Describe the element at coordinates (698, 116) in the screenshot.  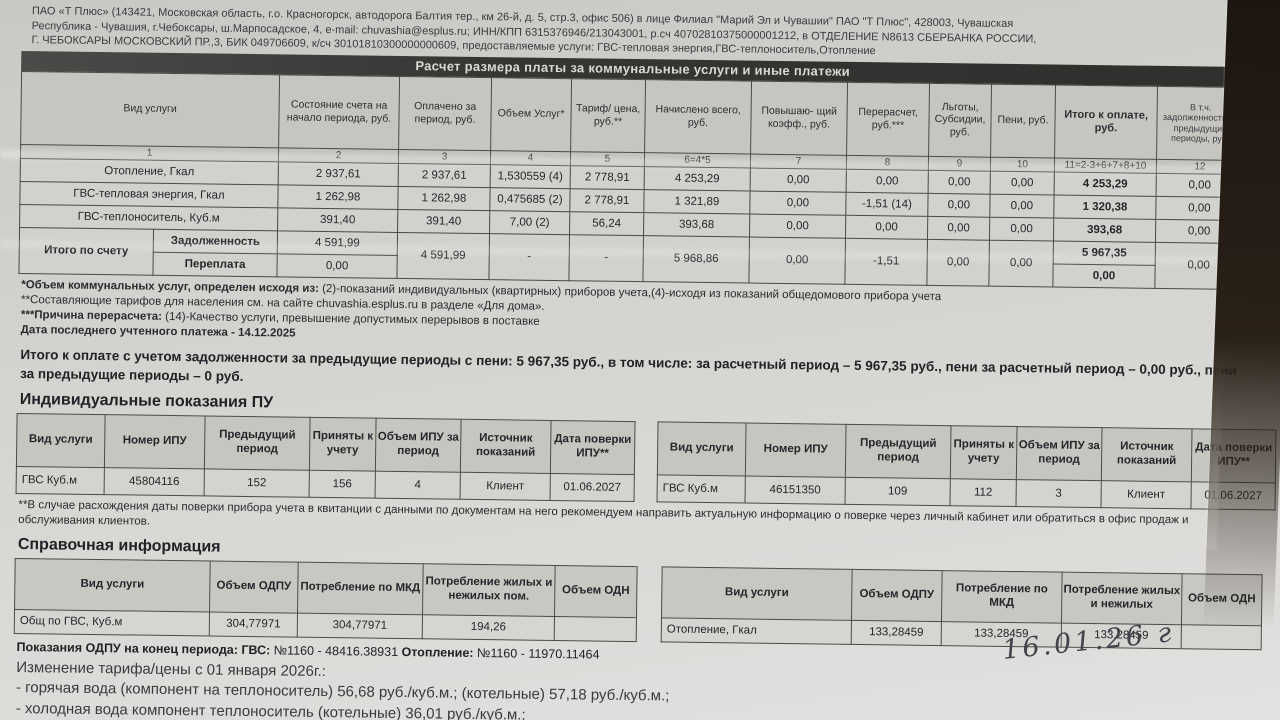
I see `col-accrued: Начислено всего, руб.` at that location.